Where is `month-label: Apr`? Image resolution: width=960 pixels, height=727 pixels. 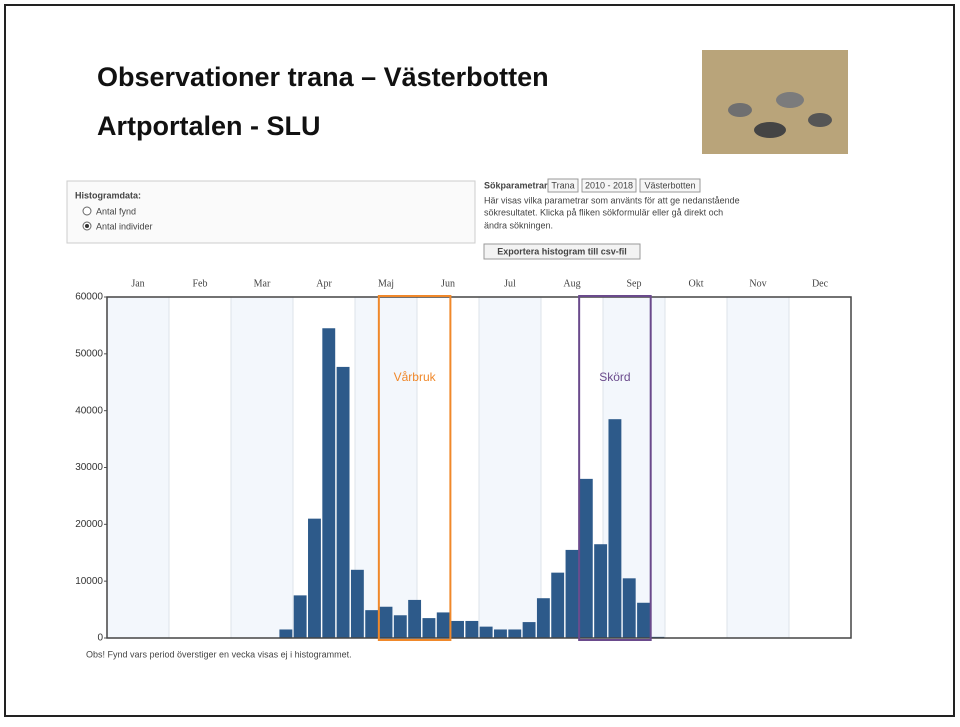 month-label: Apr is located at coordinates (324, 283).